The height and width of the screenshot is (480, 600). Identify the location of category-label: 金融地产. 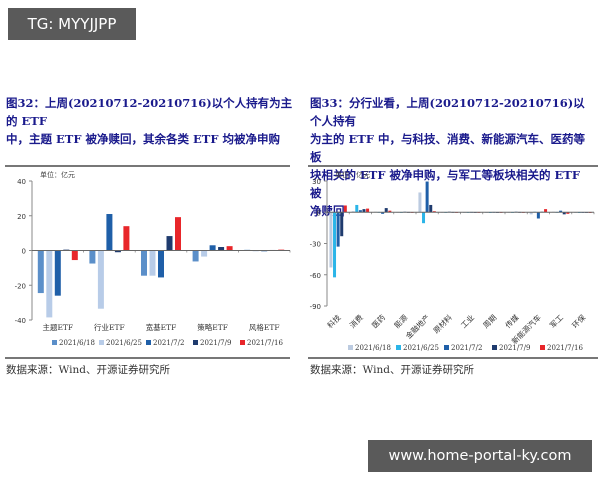
(417, 326).